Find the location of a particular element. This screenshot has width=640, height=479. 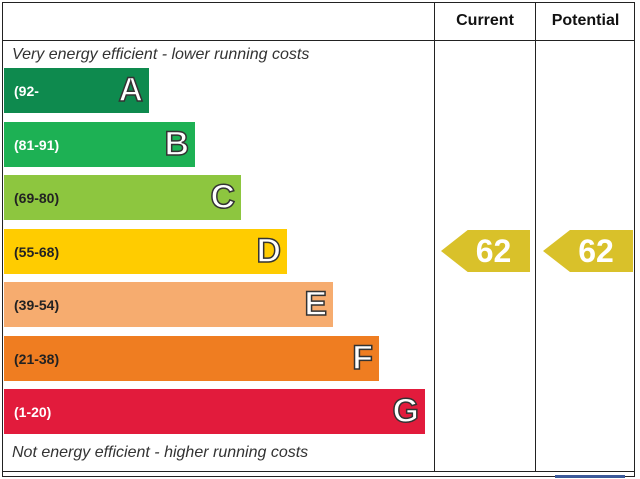

band-letter: B is located at coordinates (177, 144).